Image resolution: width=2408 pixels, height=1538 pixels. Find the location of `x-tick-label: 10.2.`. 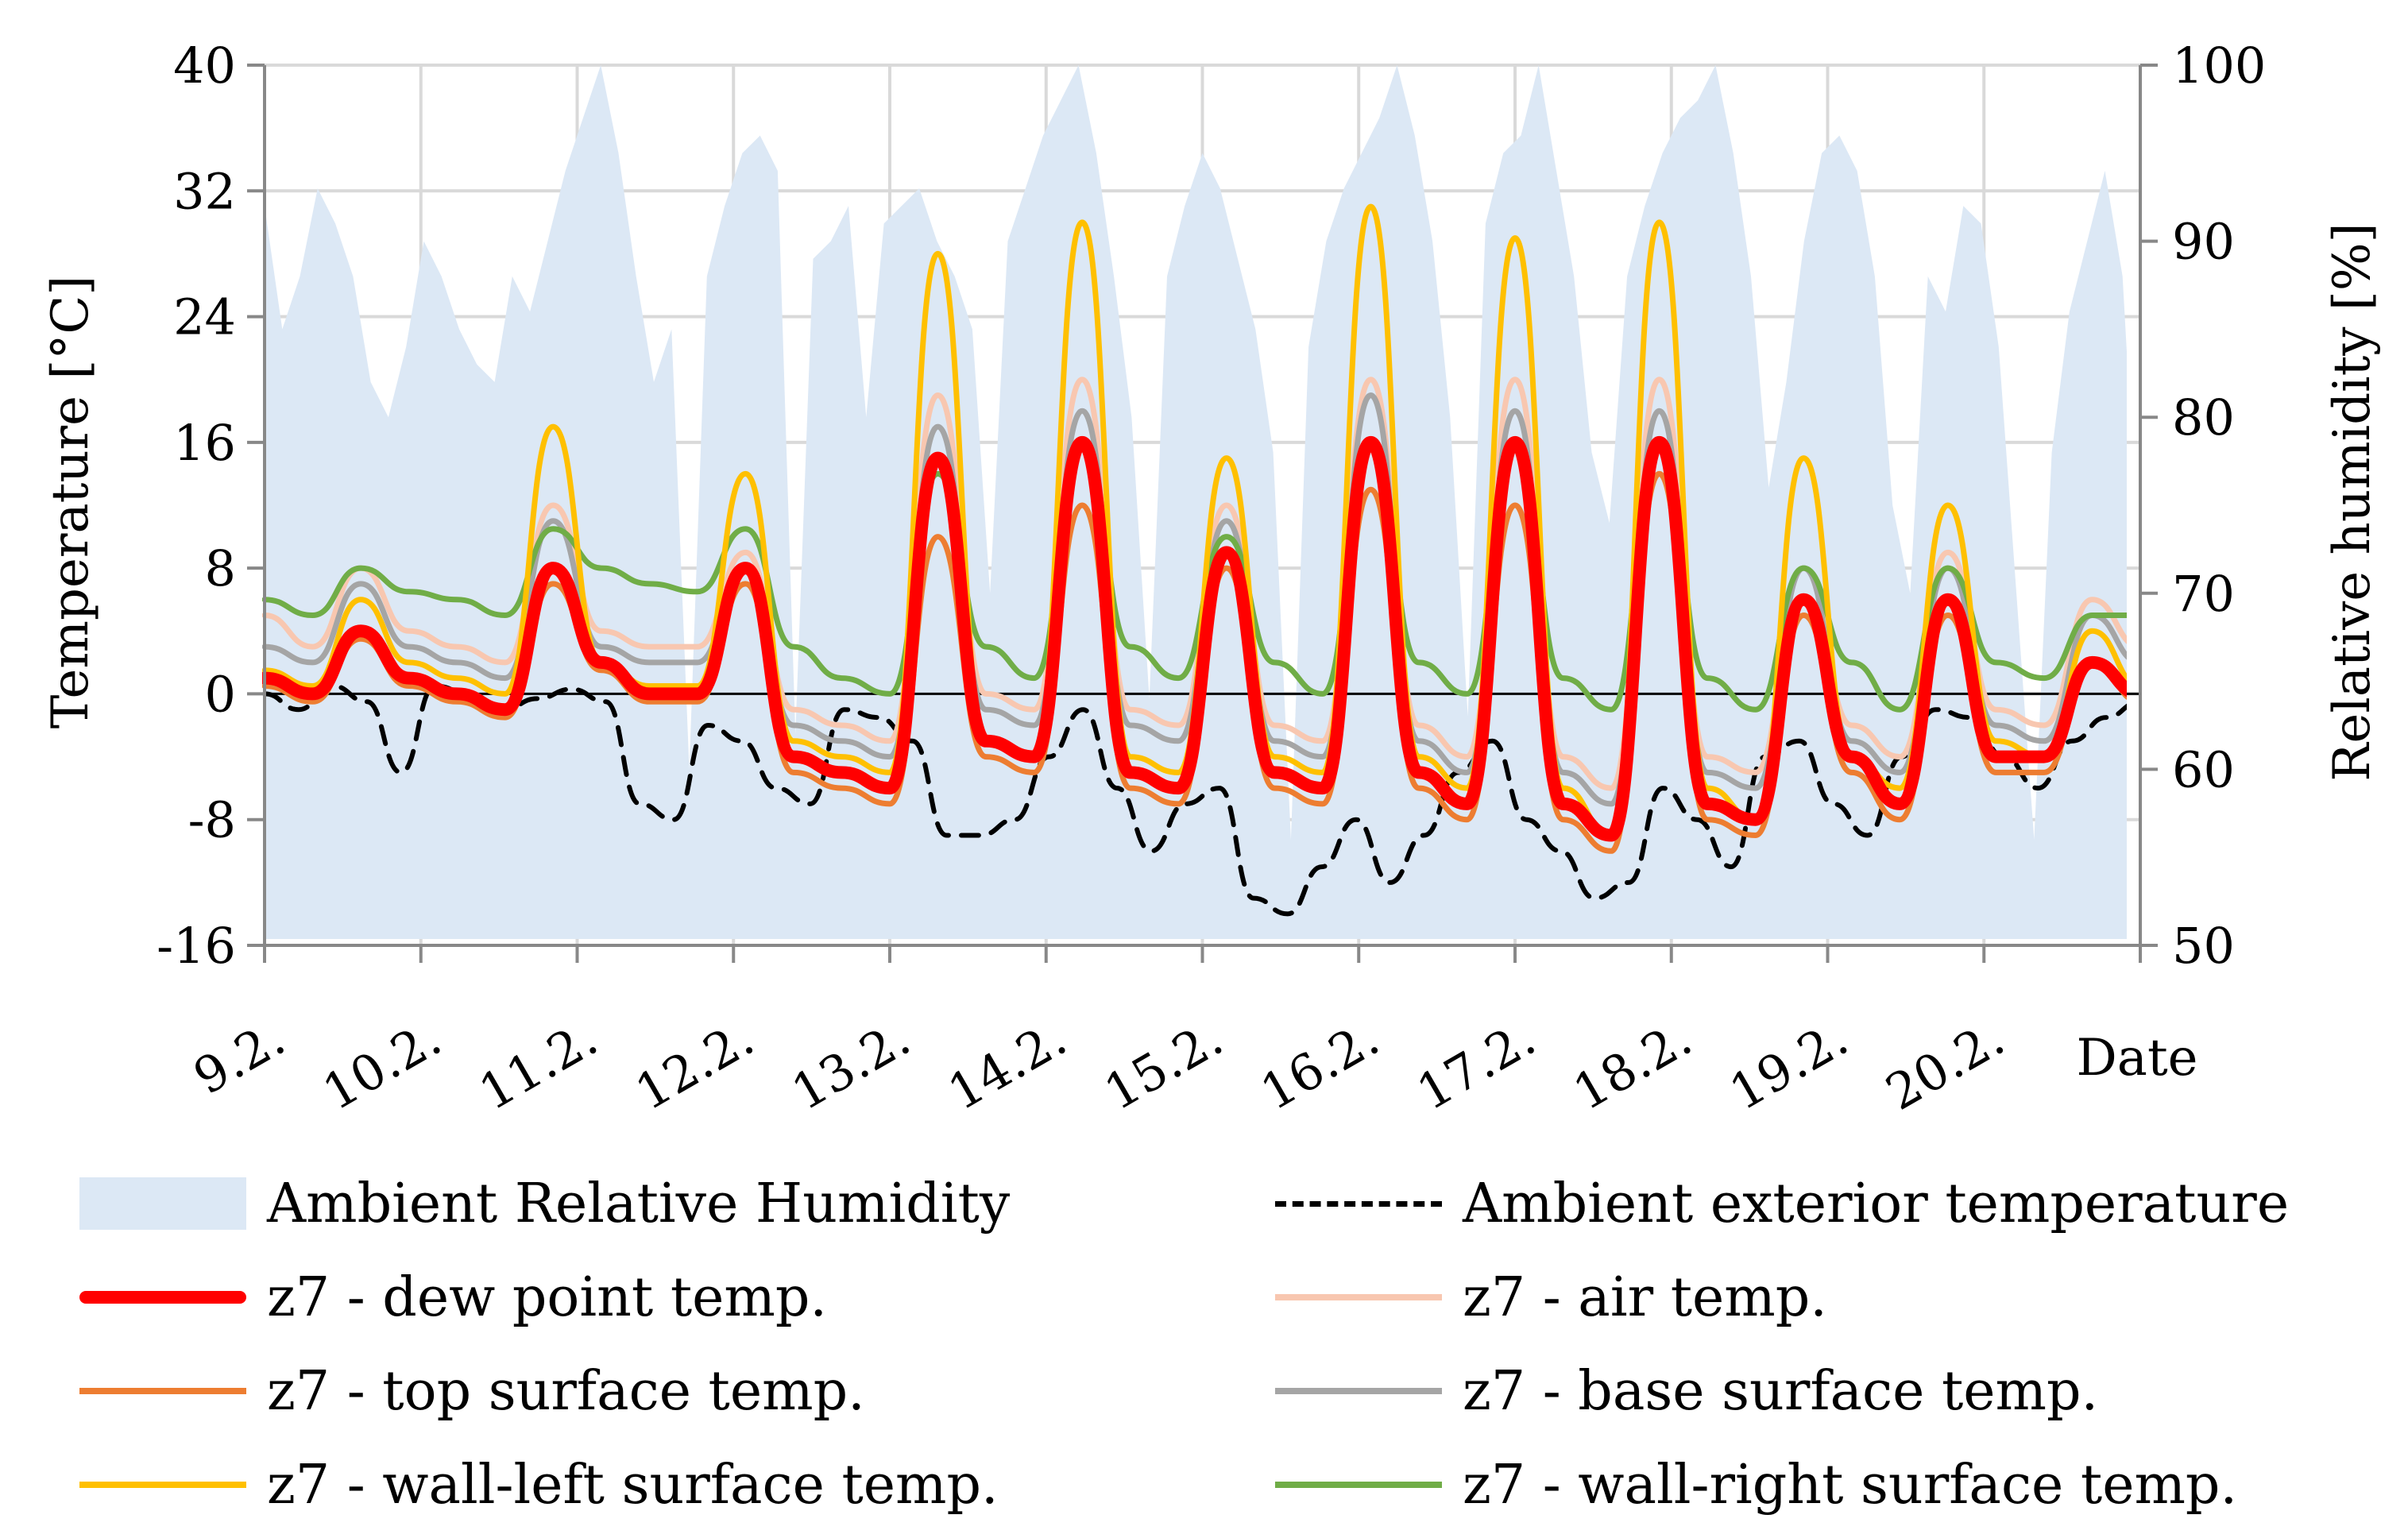

x-tick-label: 10.2. is located at coordinates (381, 1065).